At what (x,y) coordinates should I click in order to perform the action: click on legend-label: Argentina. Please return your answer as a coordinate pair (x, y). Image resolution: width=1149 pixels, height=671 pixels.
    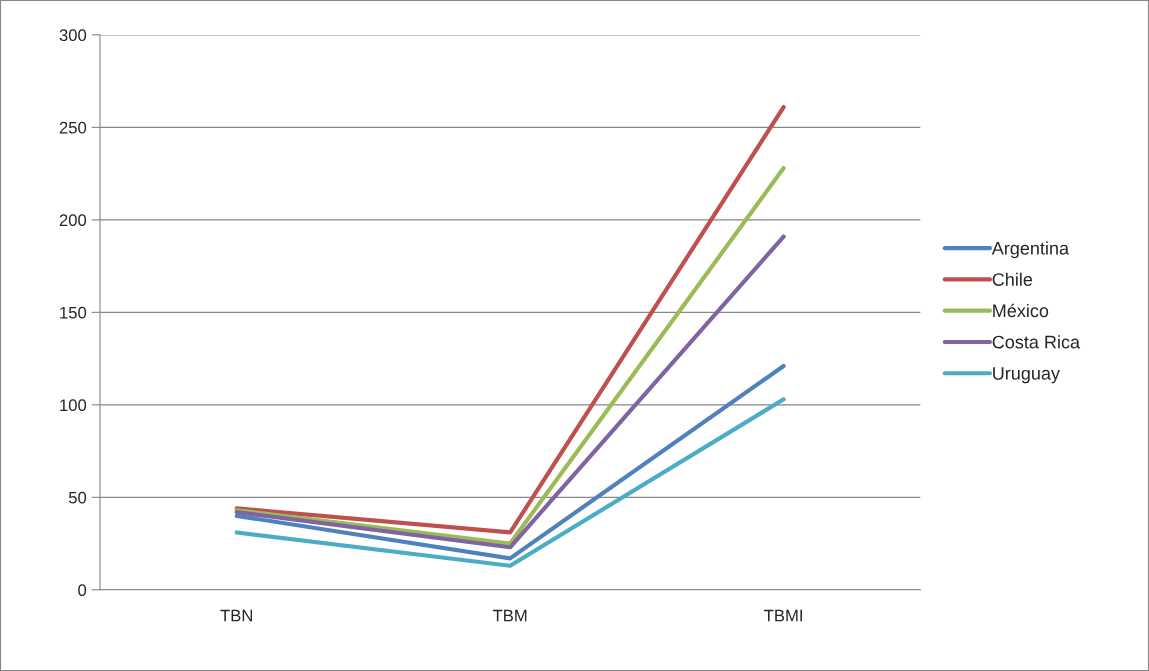
    Looking at the image, I should click on (1030, 250).